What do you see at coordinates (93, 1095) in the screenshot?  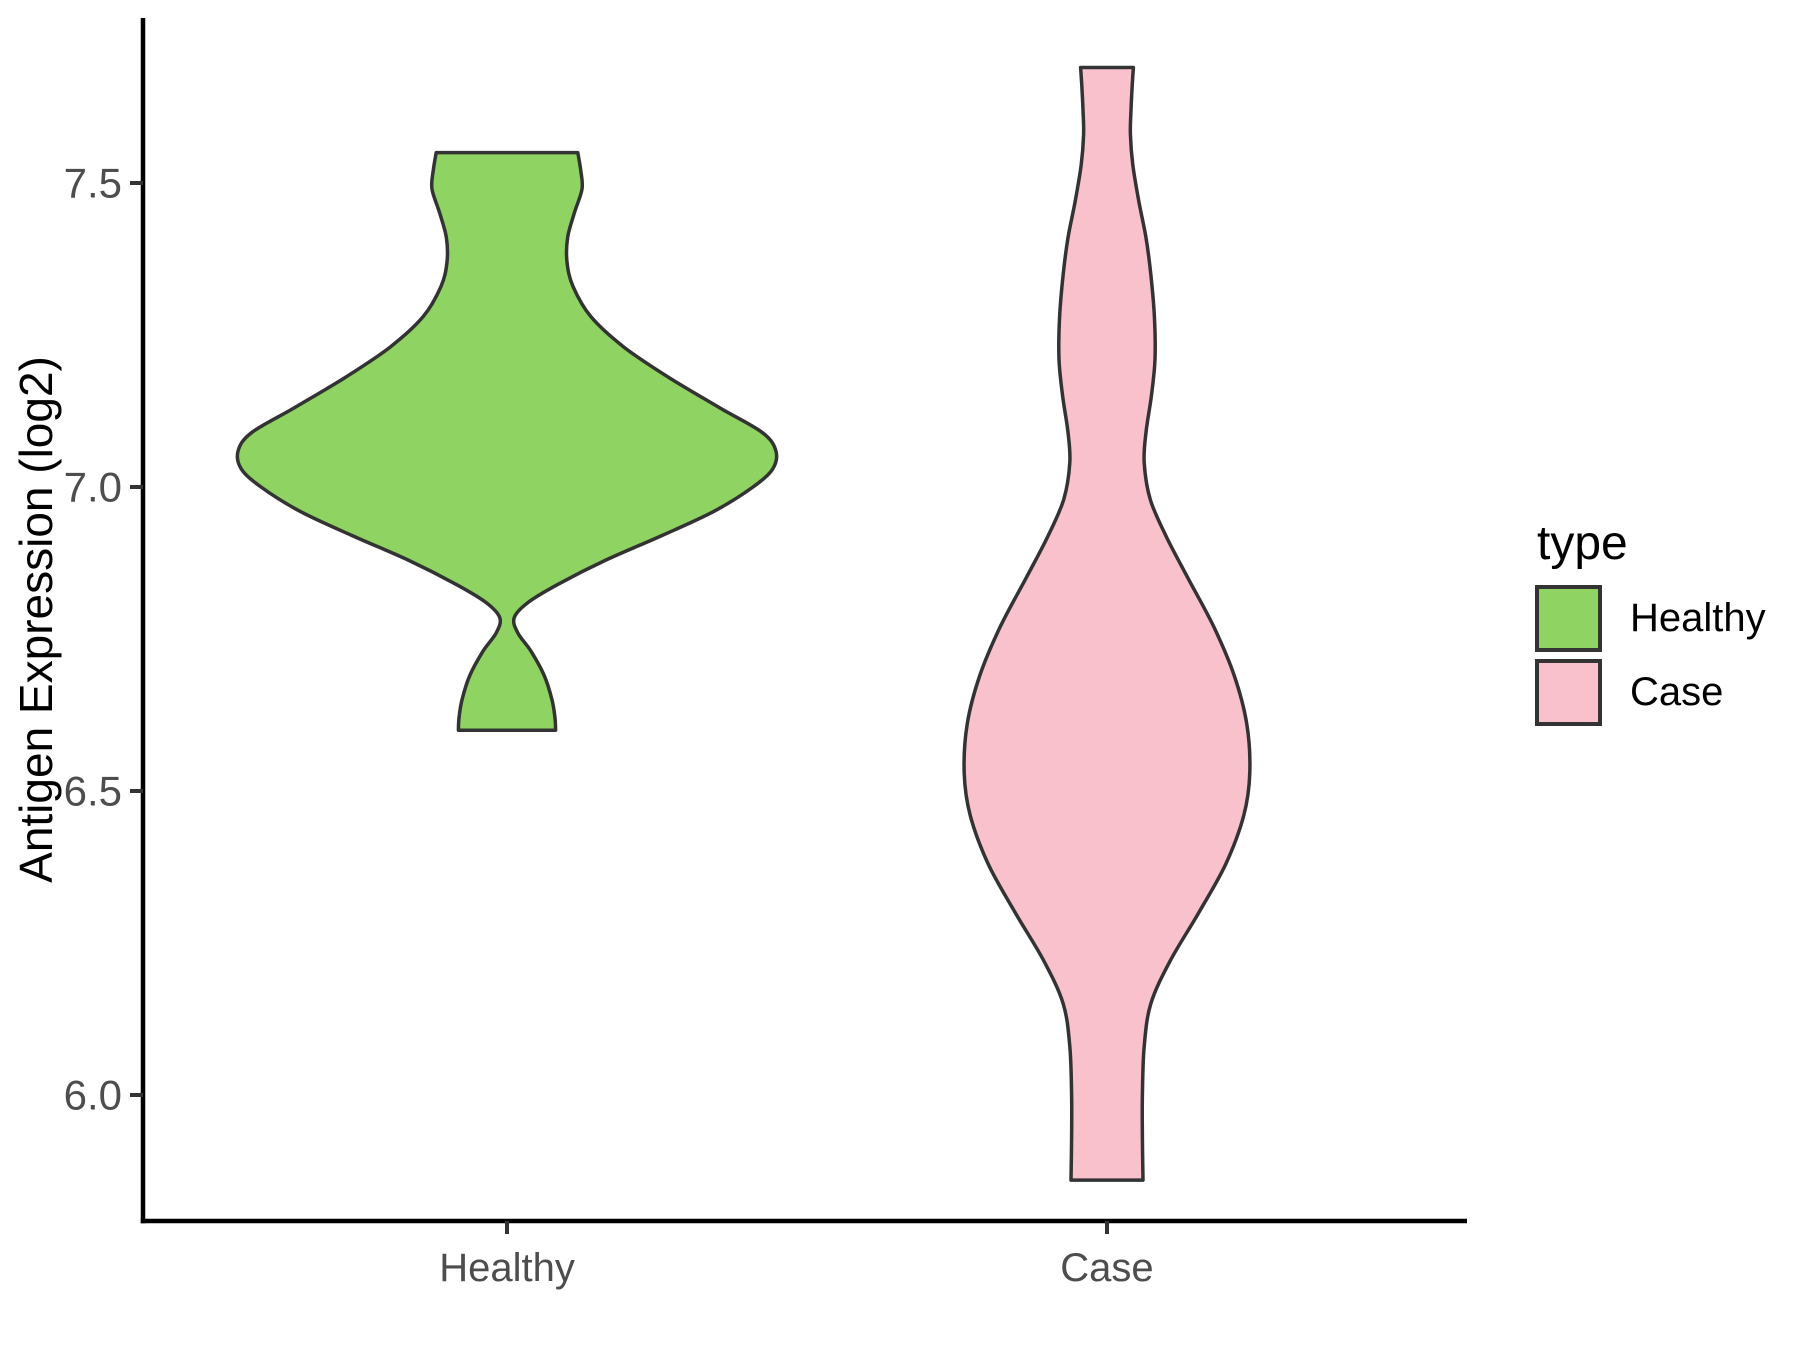 I see `y-tick-label: 6.0` at bounding box center [93, 1095].